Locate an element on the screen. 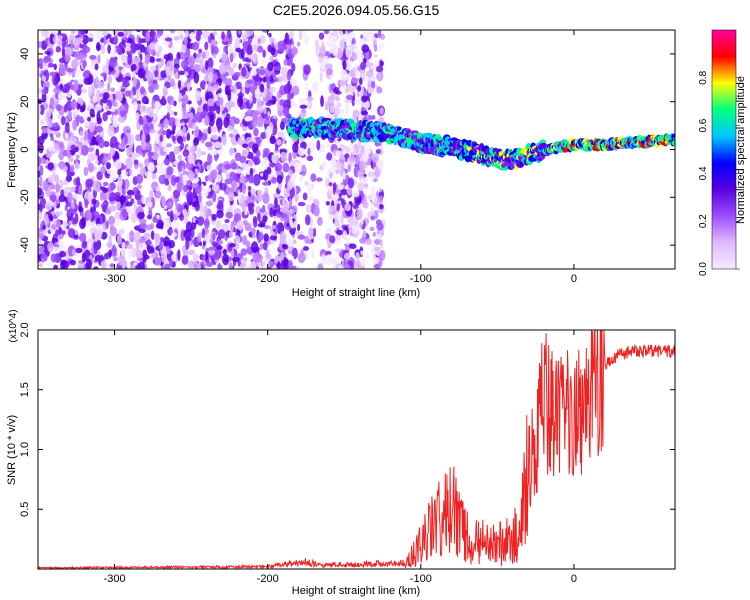  colorbar-ticks: 0.0 0.2 0.4 0.6 0.8 is located at coordinates (719, 173).